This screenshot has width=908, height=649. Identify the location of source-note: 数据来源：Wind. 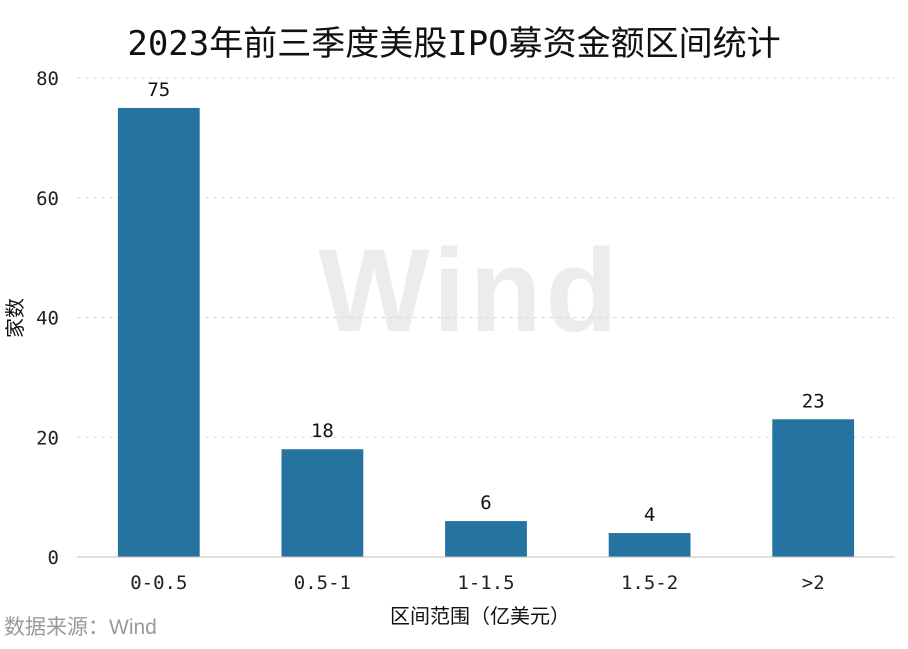
(80, 627).